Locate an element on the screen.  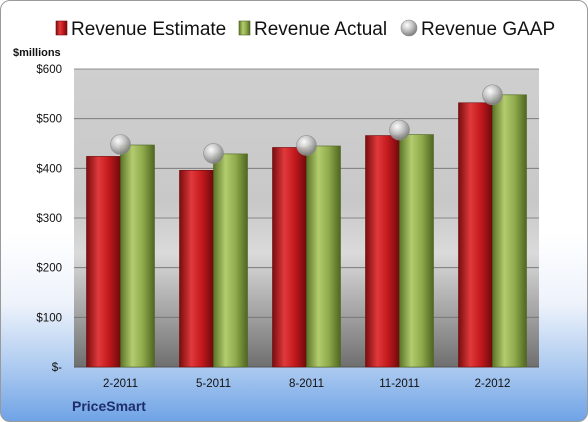
y-tick-label: $300 is located at coordinates (49, 219).